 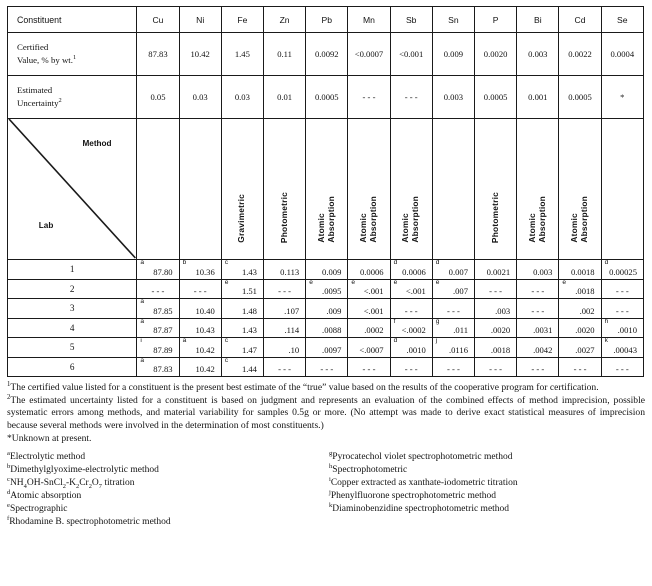 I want to click on data-cell-zn: 0.113, so click(x=284, y=269).